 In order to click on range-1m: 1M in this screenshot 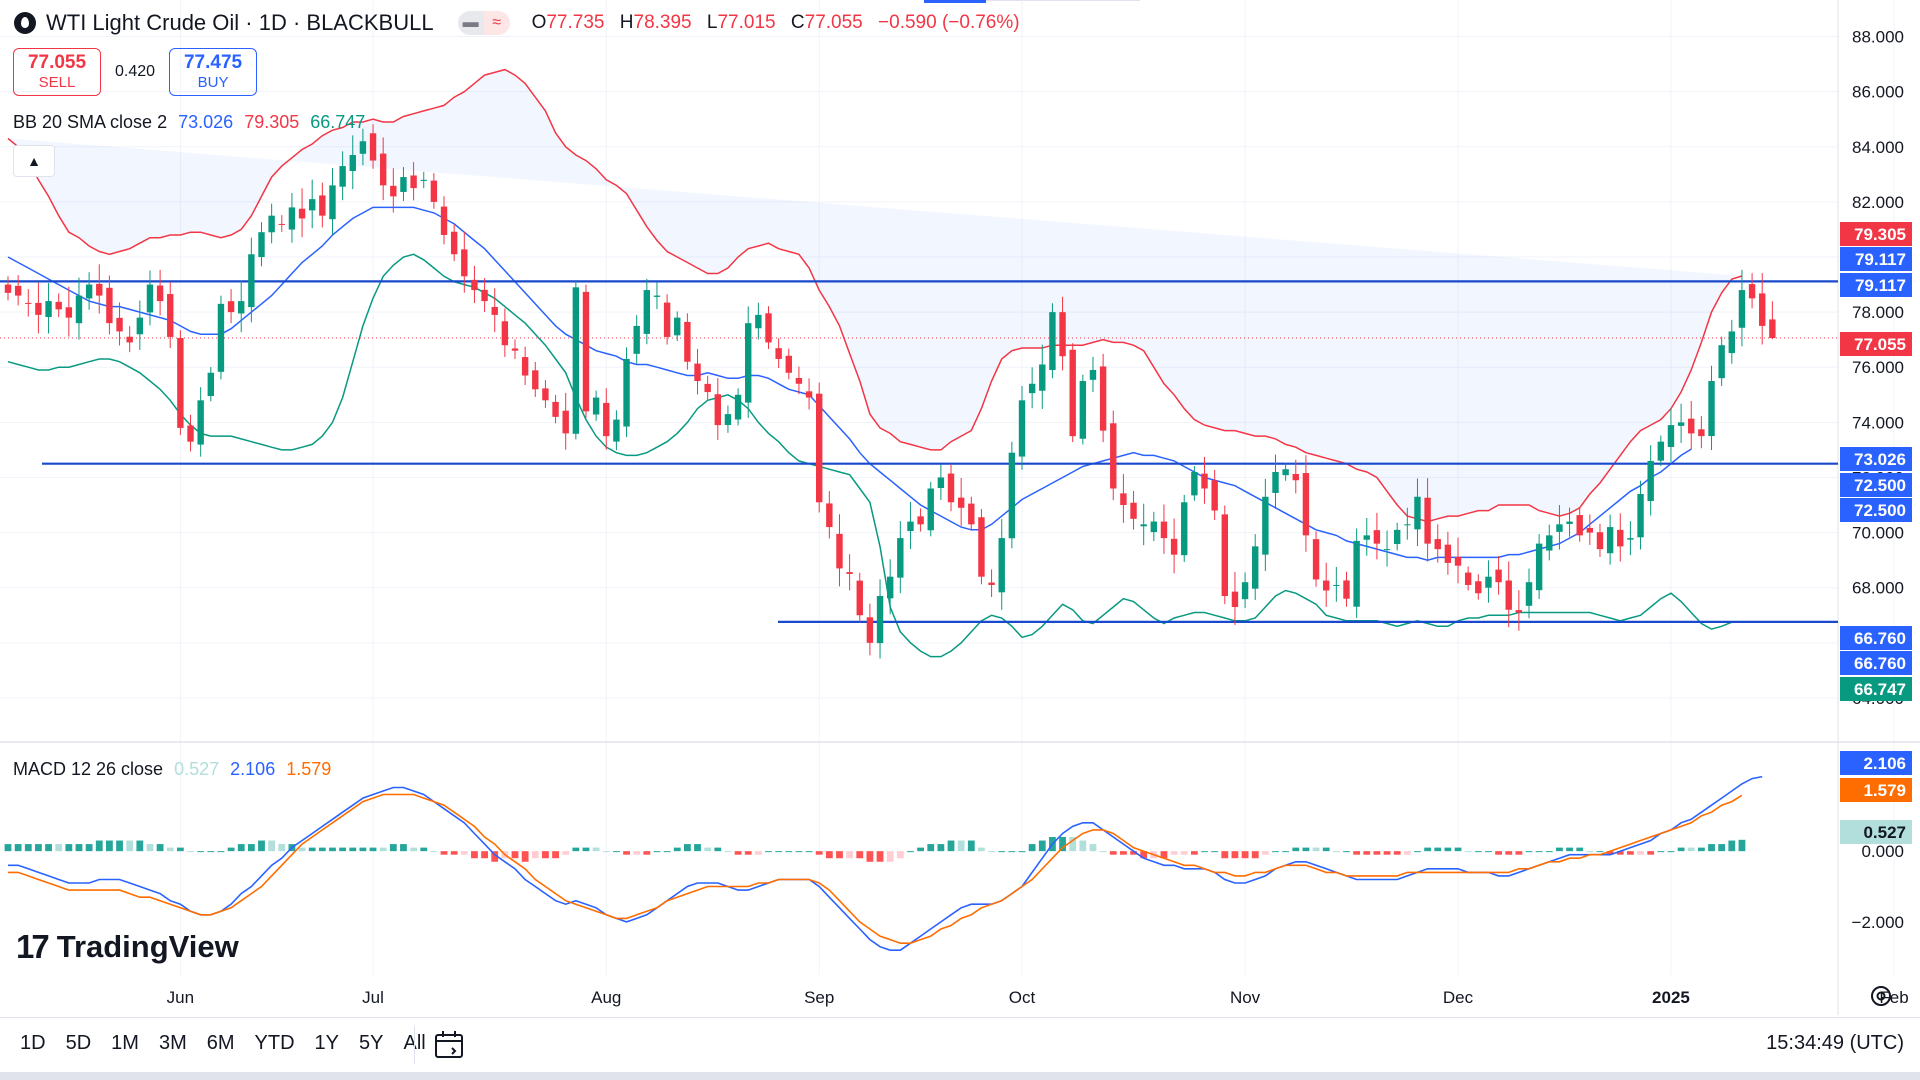, I will do `click(125, 1043)`.